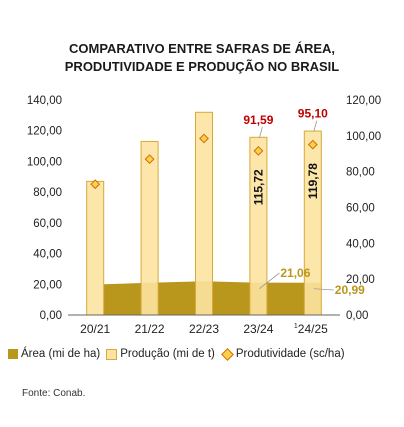 The width and height of the screenshot is (404, 427). I want to click on y-left-tick-label: 20,00, so click(47, 285).